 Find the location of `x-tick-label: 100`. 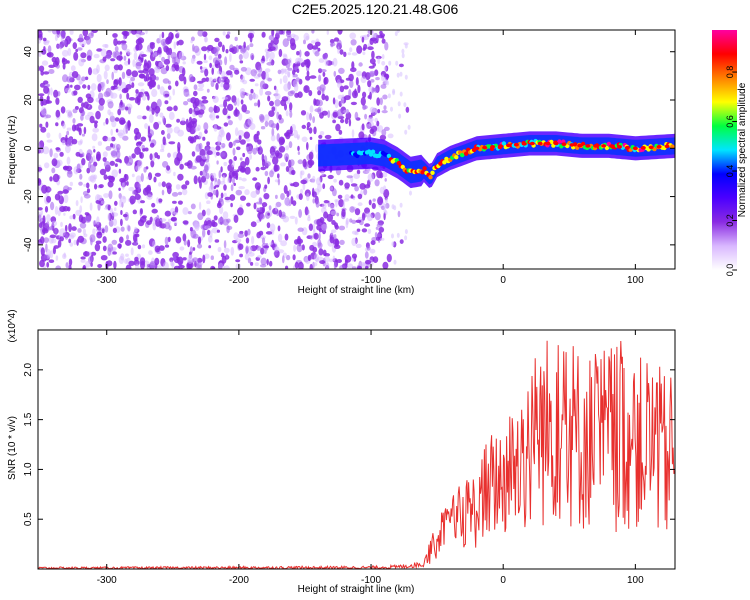

x-tick-label: 100 is located at coordinates (635, 580).